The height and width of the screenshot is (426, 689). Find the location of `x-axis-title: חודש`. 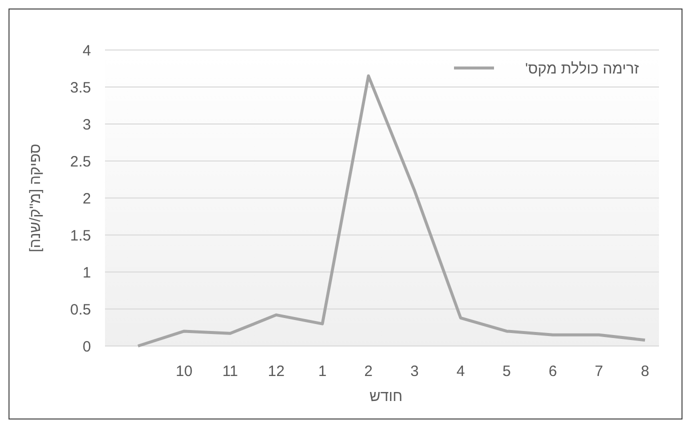

x-axis-title: חודש is located at coordinates (386, 396).